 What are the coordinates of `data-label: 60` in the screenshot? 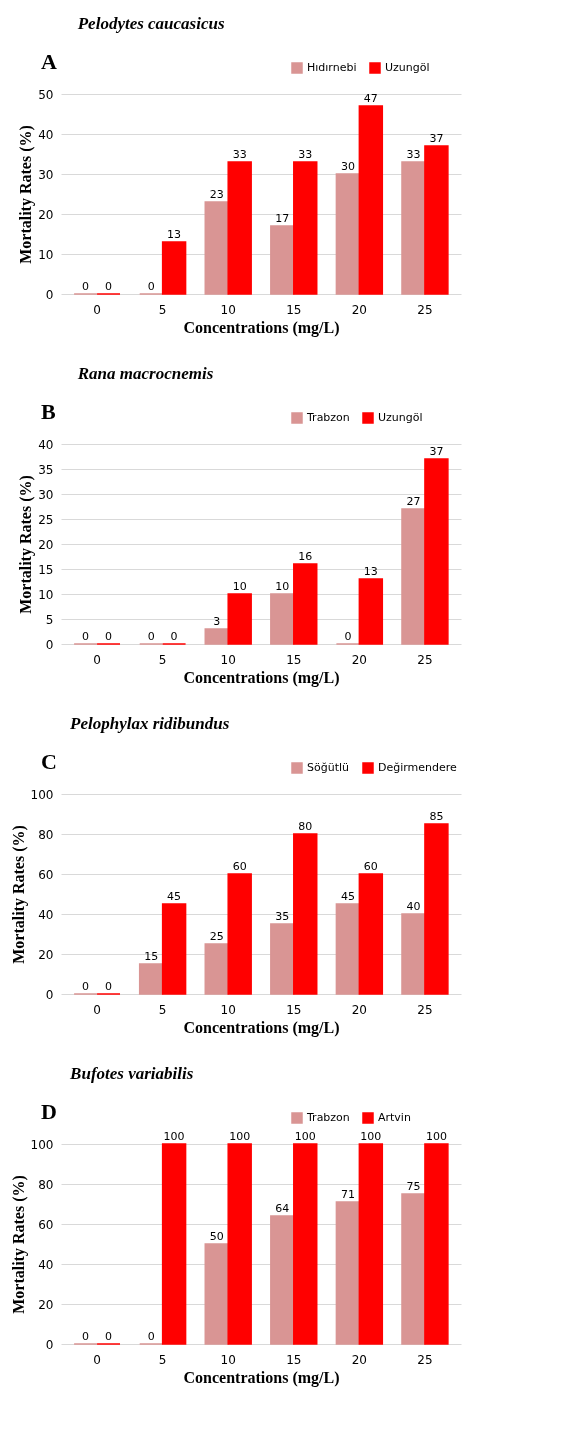 It's located at (239, 866).